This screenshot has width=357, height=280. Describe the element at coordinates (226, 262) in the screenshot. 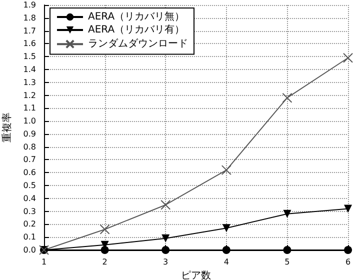

I see `x-tick-label: 4` at that location.